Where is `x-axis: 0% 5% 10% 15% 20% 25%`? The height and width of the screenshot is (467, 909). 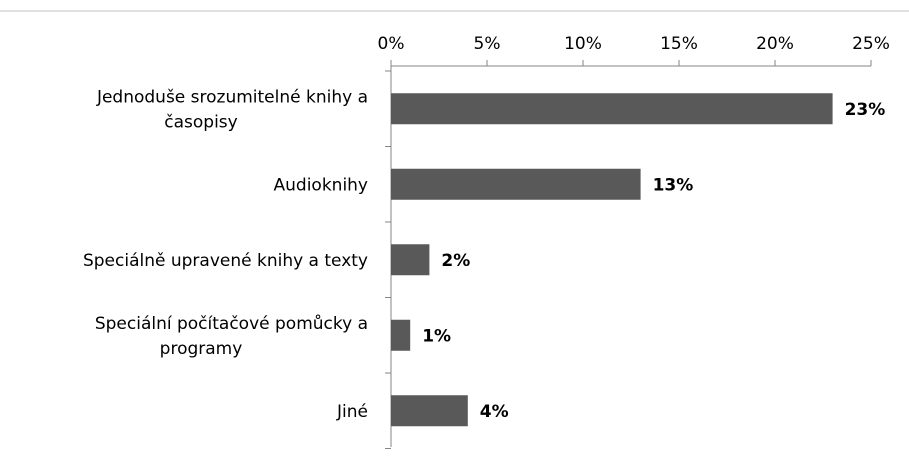
x-axis: 0% 5% 10% 15% 20% 25% is located at coordinates (634, 50).